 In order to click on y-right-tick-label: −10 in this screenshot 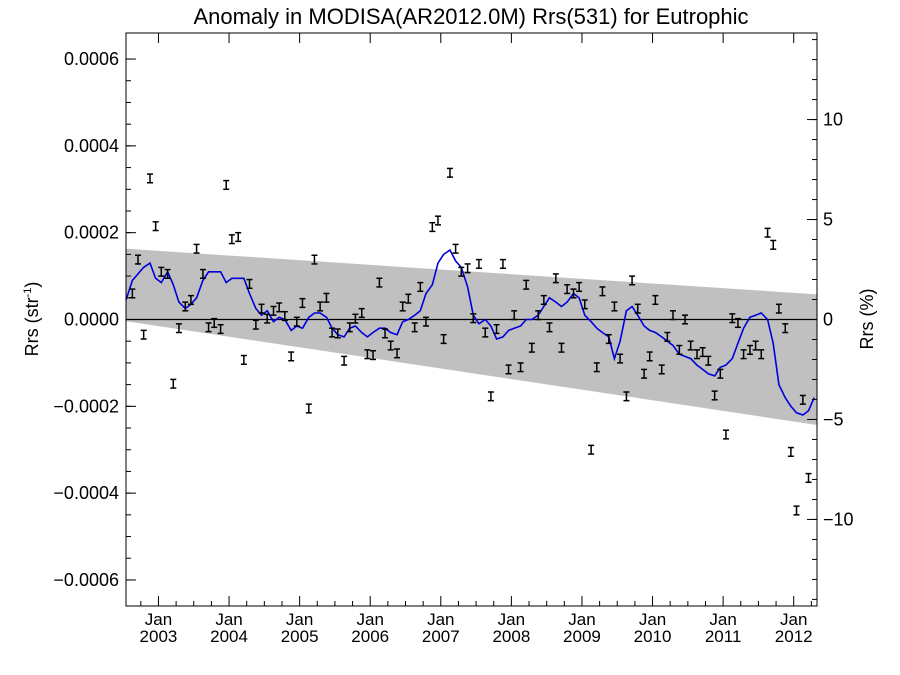, I will do `click(838, 519)`.